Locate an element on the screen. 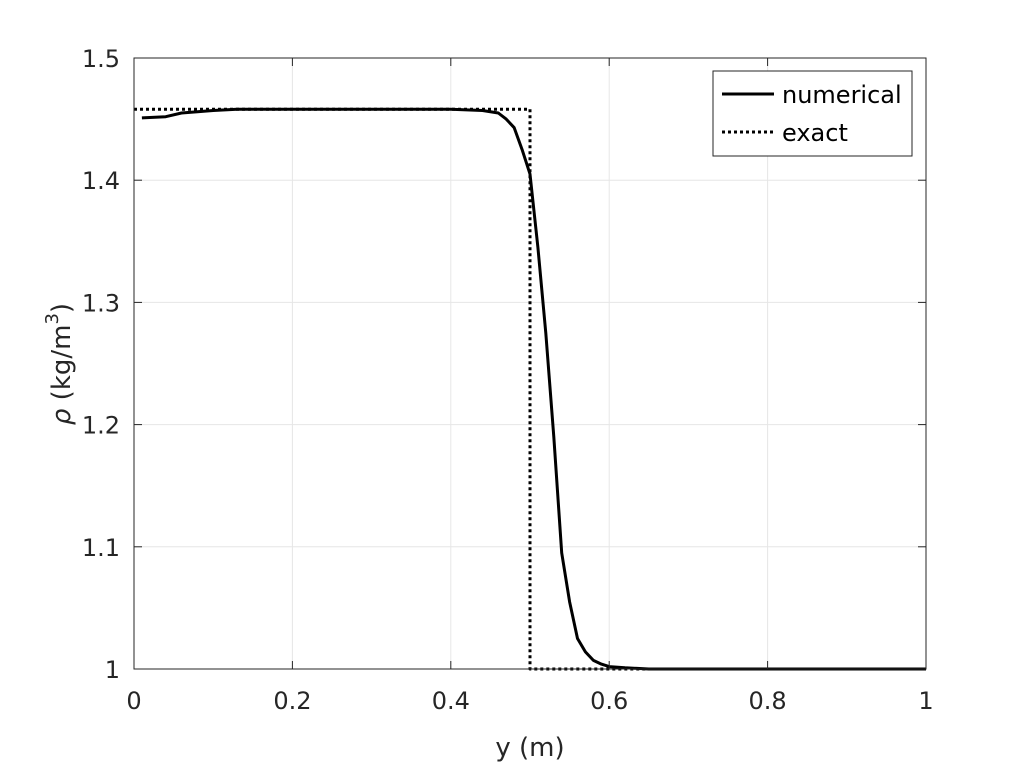 Image resolution: width=1024 pixels, height=768 pixels. y-tick-label: 1.3 is located at coordinates (101, 303).